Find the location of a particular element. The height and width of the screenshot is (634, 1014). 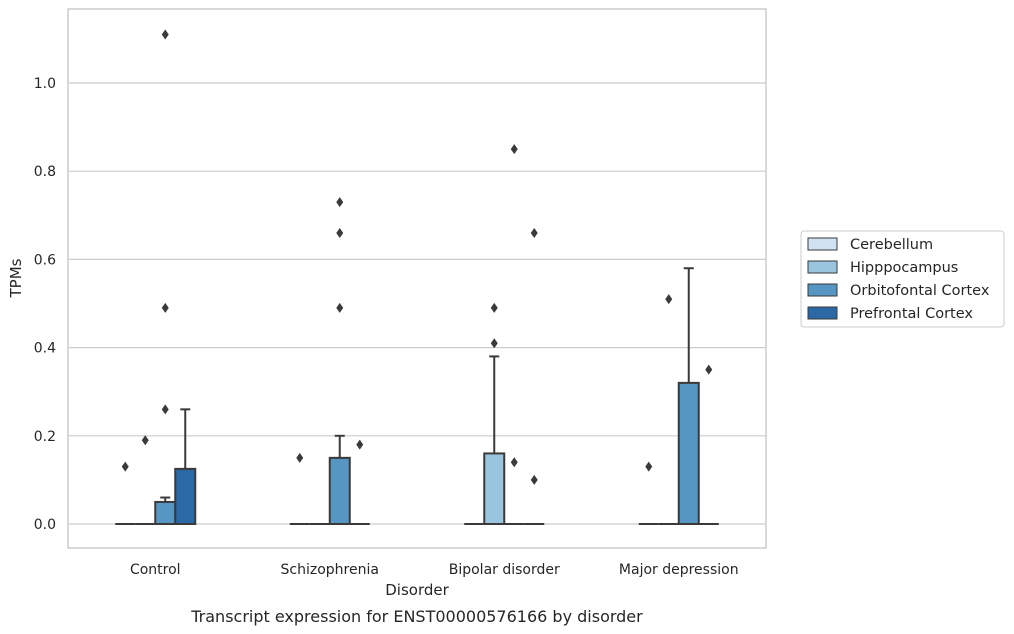

legend-frame is located at coordinates (902, 279).